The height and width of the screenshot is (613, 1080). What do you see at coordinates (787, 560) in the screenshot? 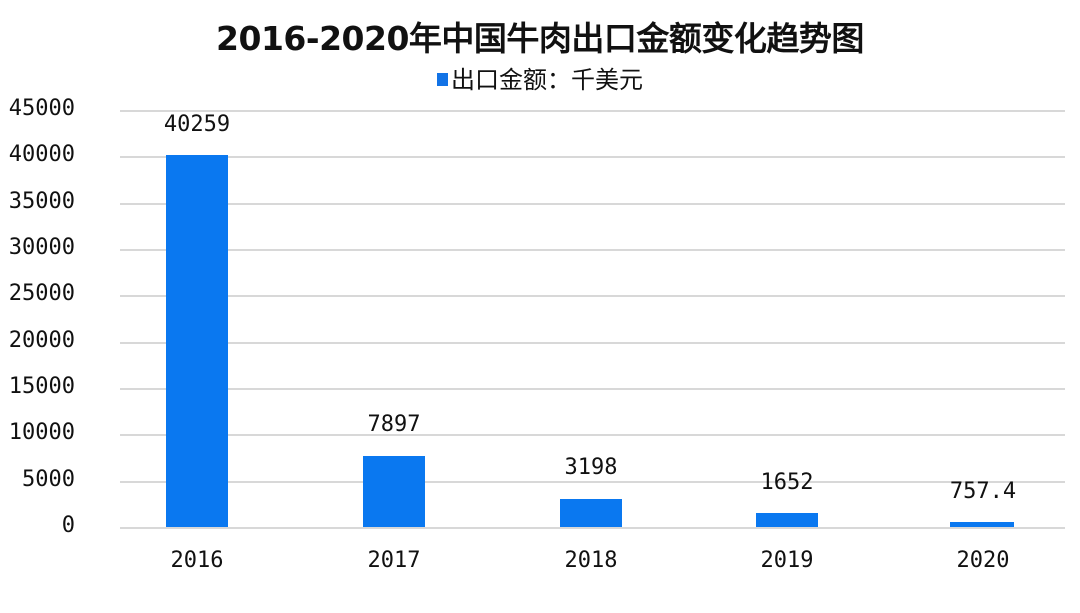
I see `x-tick-label: 2019` at bounding box center [787, 560].